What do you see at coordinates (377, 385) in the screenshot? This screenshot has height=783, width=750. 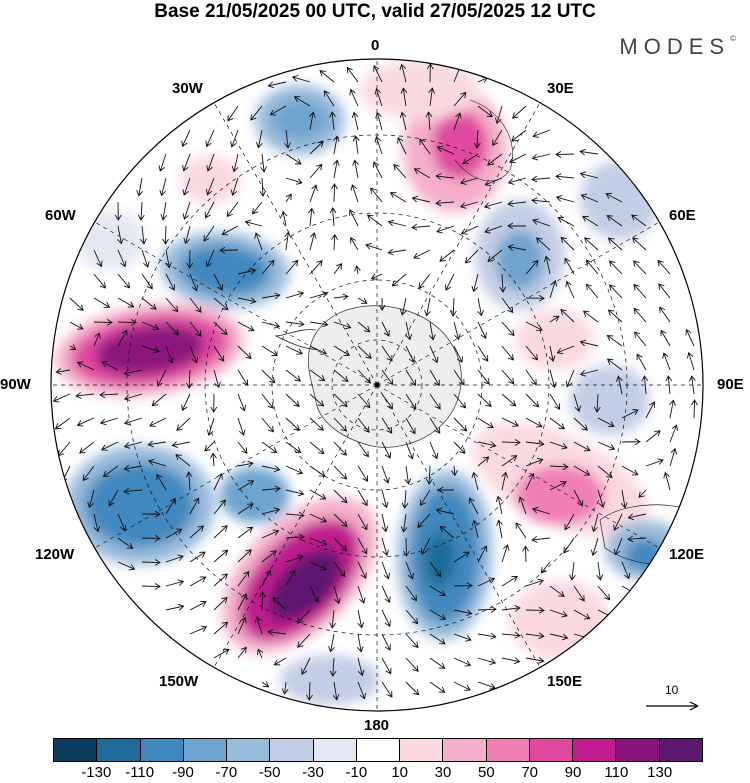 I see `south-pole-marker` at bounding box center [377, 385].